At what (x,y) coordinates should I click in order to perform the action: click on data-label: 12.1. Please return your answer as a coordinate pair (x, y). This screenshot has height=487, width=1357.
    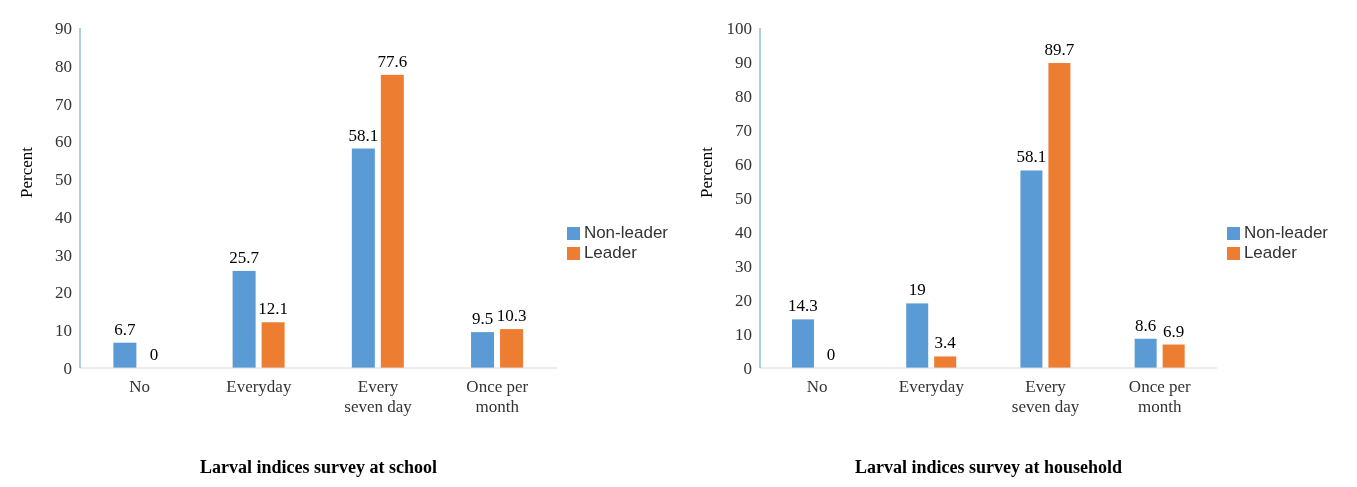
    Looking at the image, I should click on (273, 309).